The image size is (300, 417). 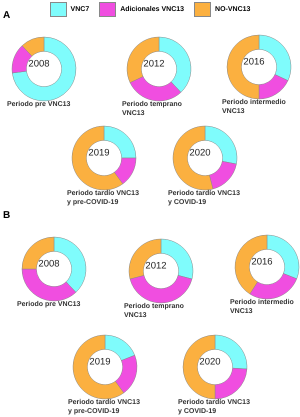 I want to click on text: A, so click(x=6, y=15).